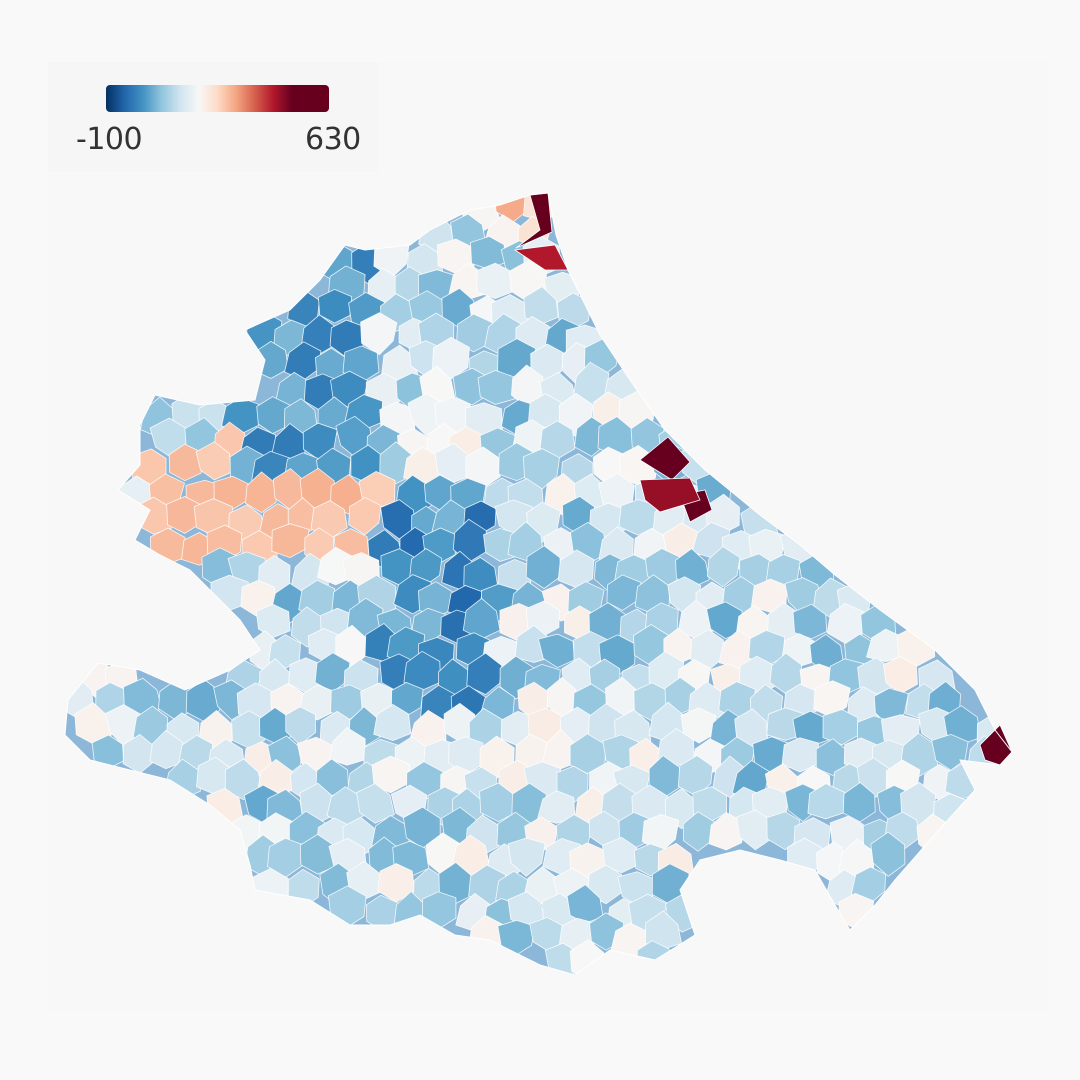  Describe the element at coordinates (213, 117) in the screenshot. I see `legend-panel` at that location.